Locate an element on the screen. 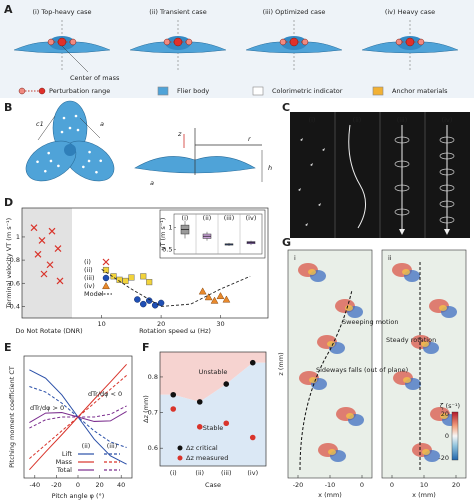  inset-y-label: vT (m s⁻¹) is located at coordinates (163, 234).